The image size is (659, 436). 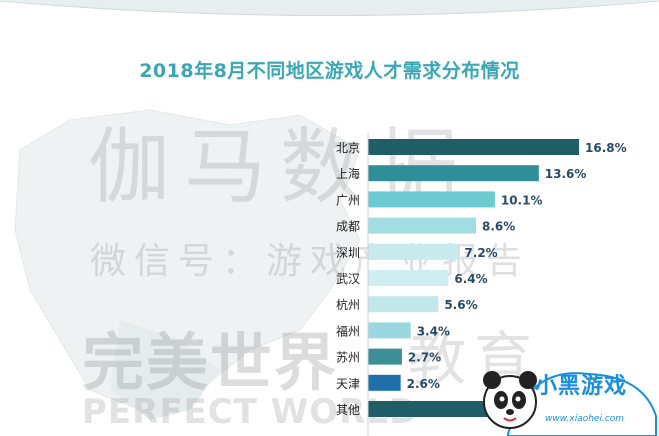 What do you see at coordinates (424, 358) in the screenshot?
I see `bar-value-label: 2.7%` at bounding box center [424, 358].